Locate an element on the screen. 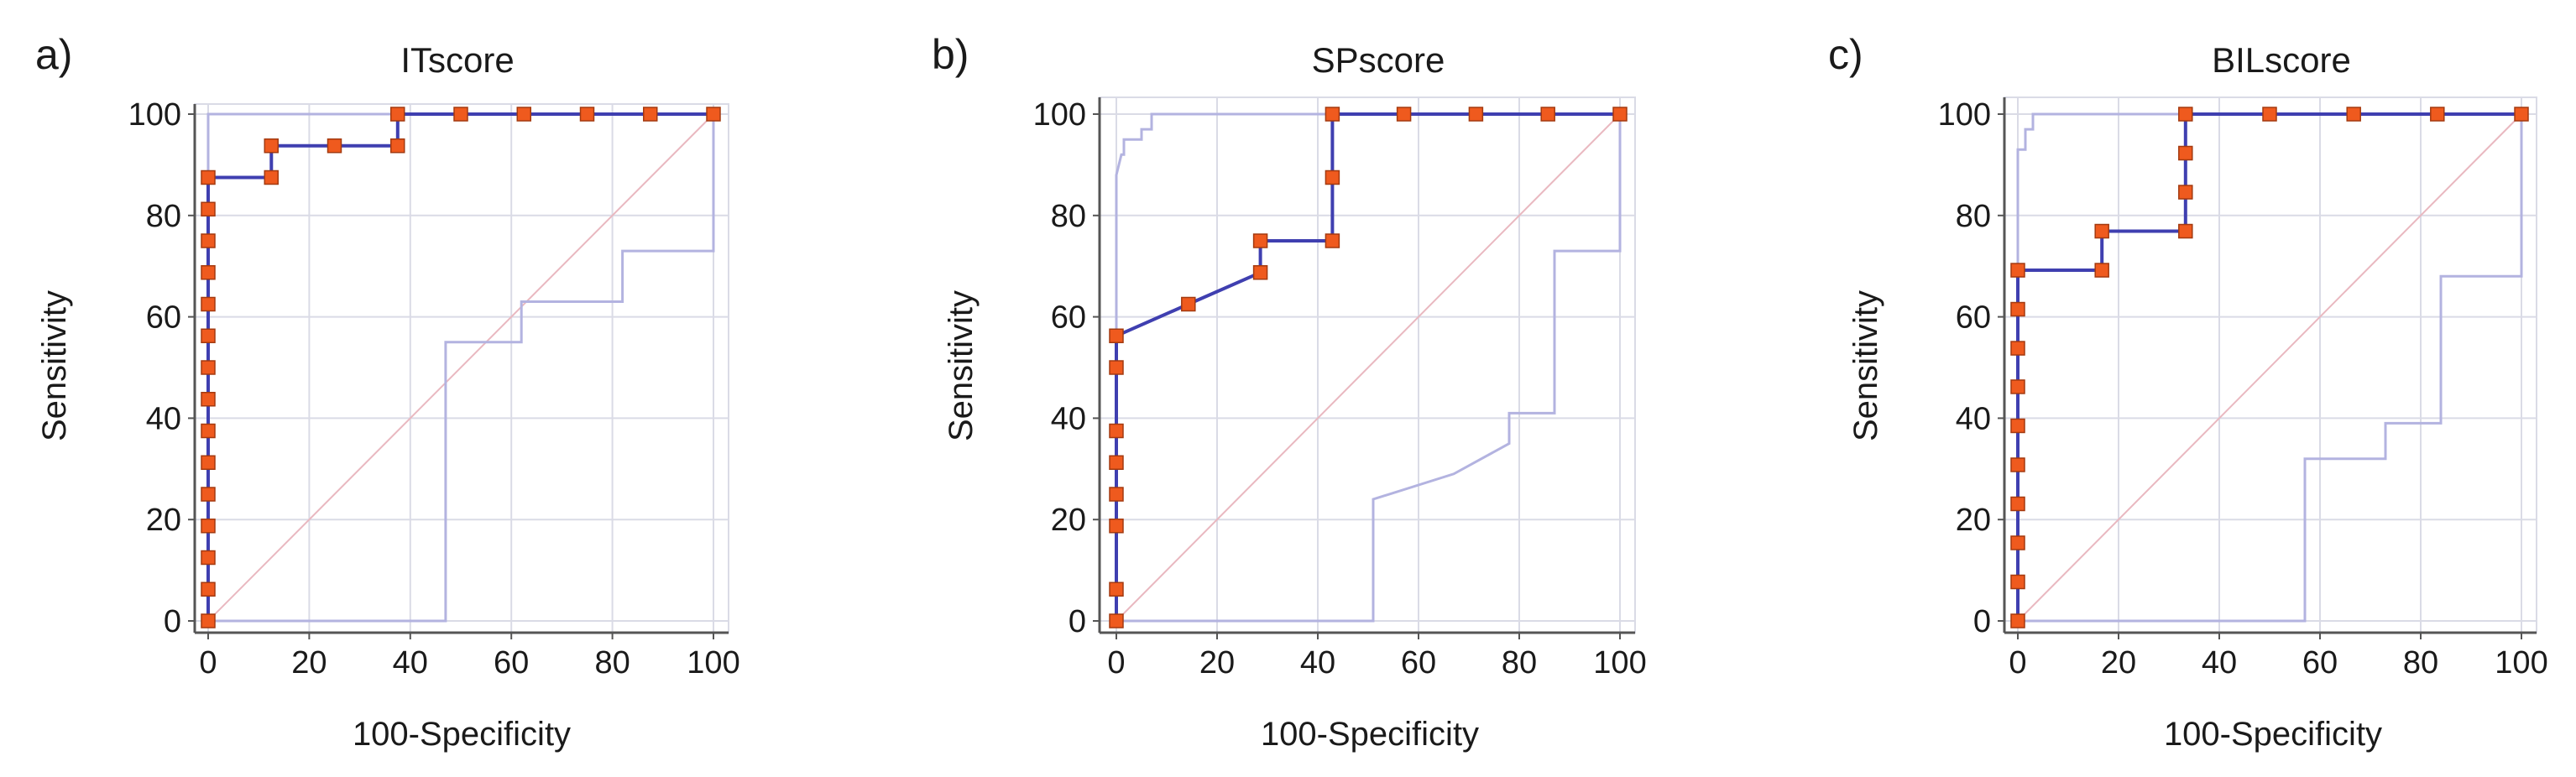 This screenshot has height=777, width=2576. panel-a-xtick-label: 80 is located at coordinates (612, 663).